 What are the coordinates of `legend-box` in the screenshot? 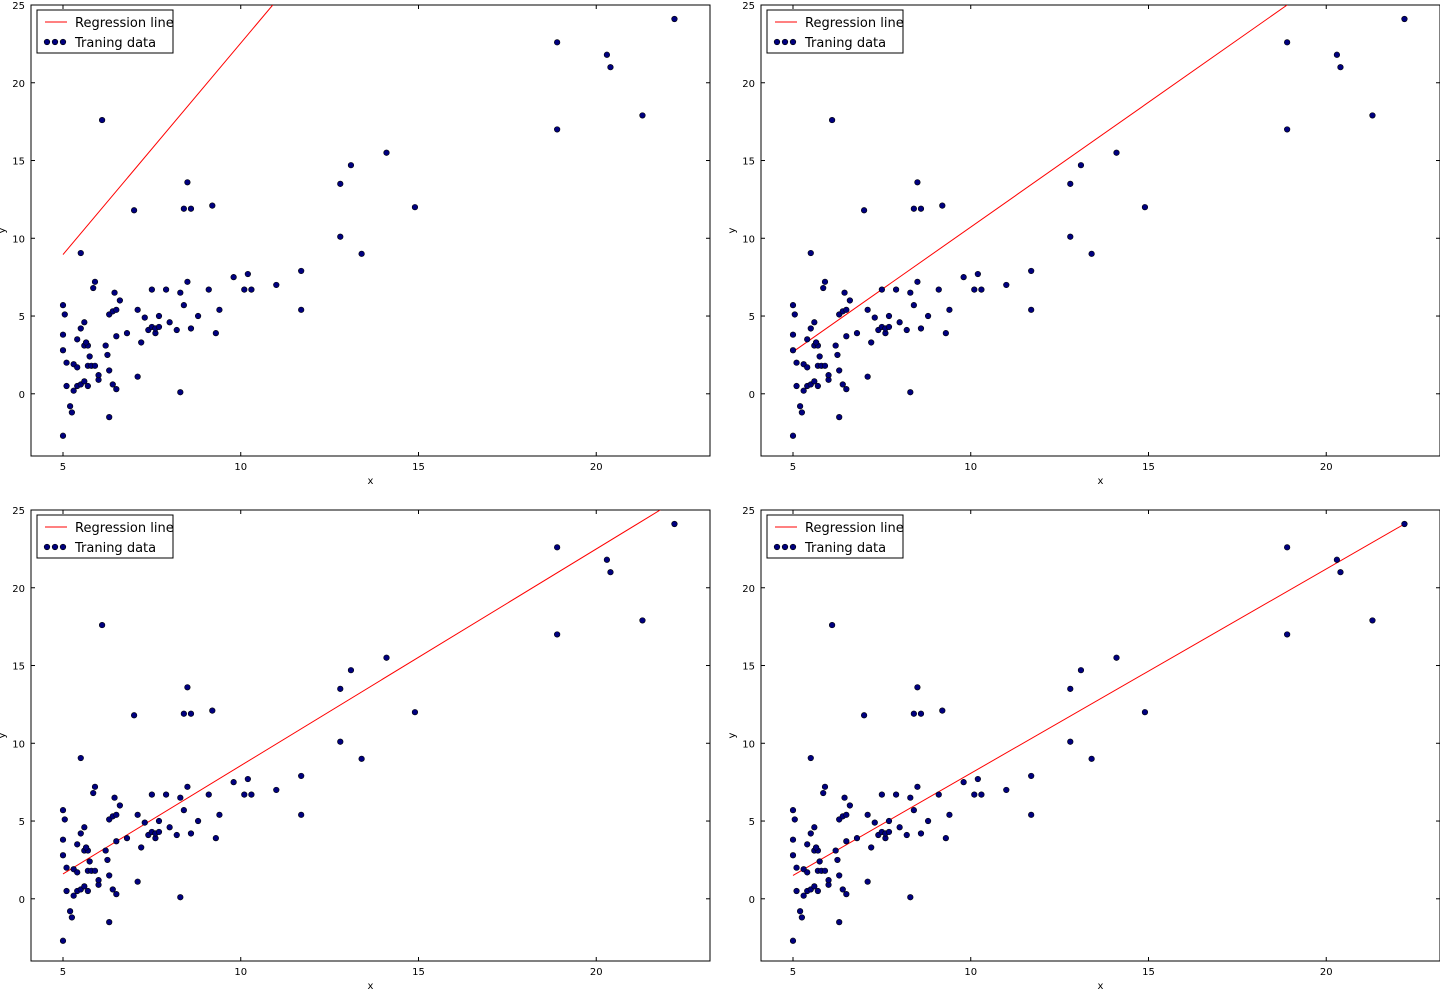 It's located at (105, 536).